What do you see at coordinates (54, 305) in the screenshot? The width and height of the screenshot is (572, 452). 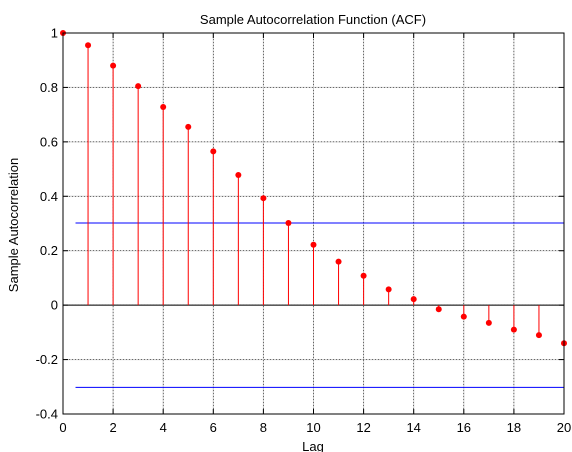 I see `y-tick-label: 0` at bounding box center [54, 305].